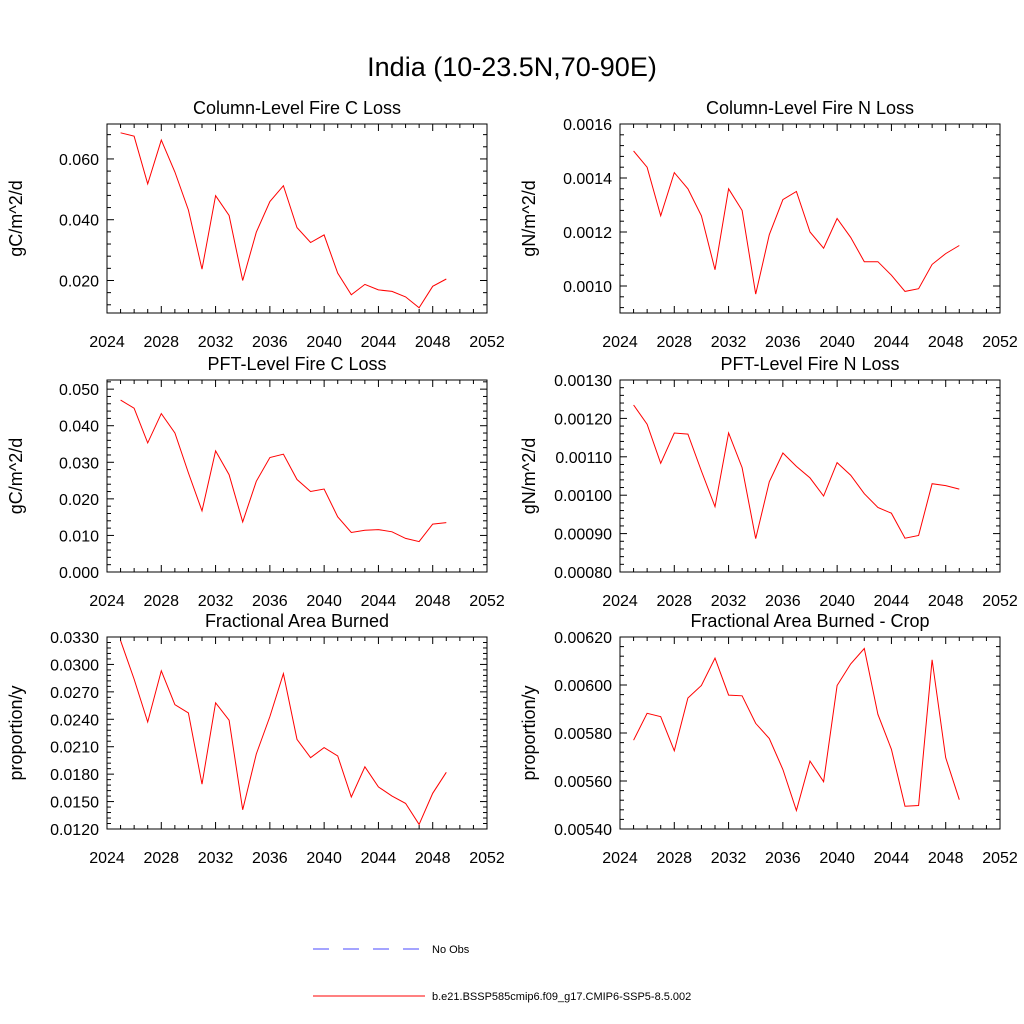 Image resolution: width=1024 pixels, height=1024 pixels. I want to click on legend-obs-label: No Obs, so click(451, 950).